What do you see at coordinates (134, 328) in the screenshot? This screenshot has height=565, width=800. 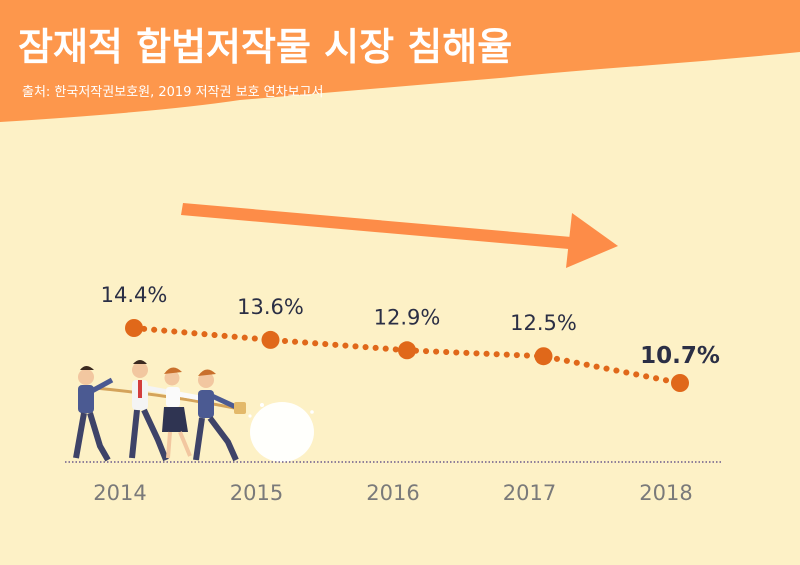 I see `data-point-2014` at bounding box center [134, 328].